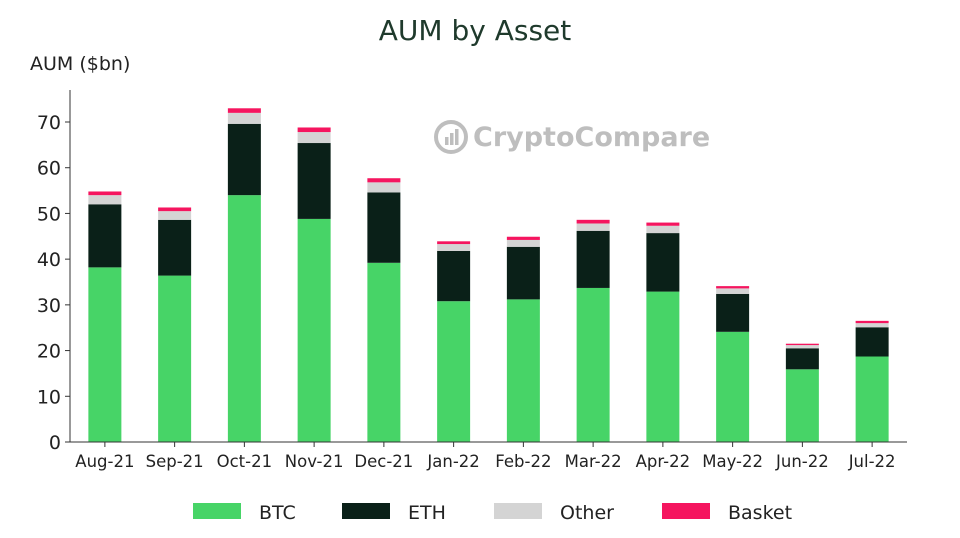 The width and height of the screenshot is (960, 538). Describe the element at coordinates (383, 461) in the screenshot. I see `x-tick-label: Dec-21` at that location.